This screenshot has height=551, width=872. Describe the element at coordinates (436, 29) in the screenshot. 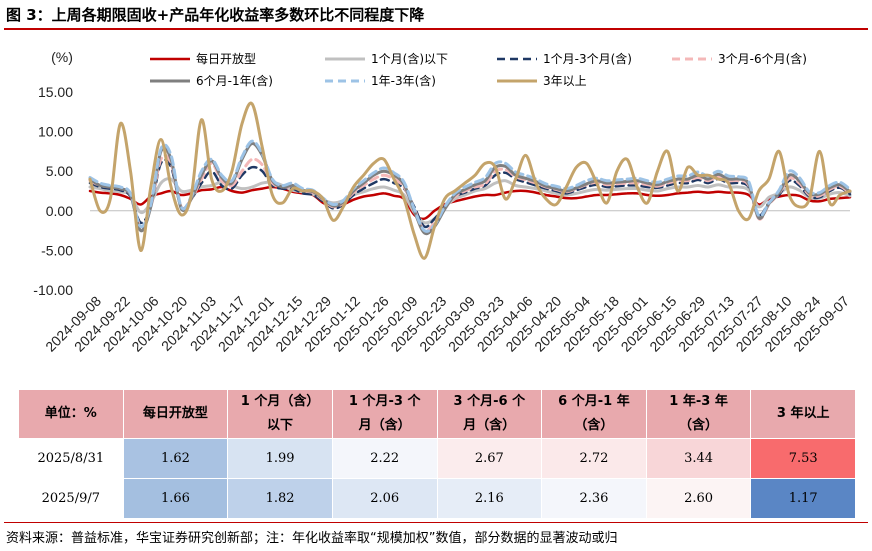

I see `title-divider` at that location.